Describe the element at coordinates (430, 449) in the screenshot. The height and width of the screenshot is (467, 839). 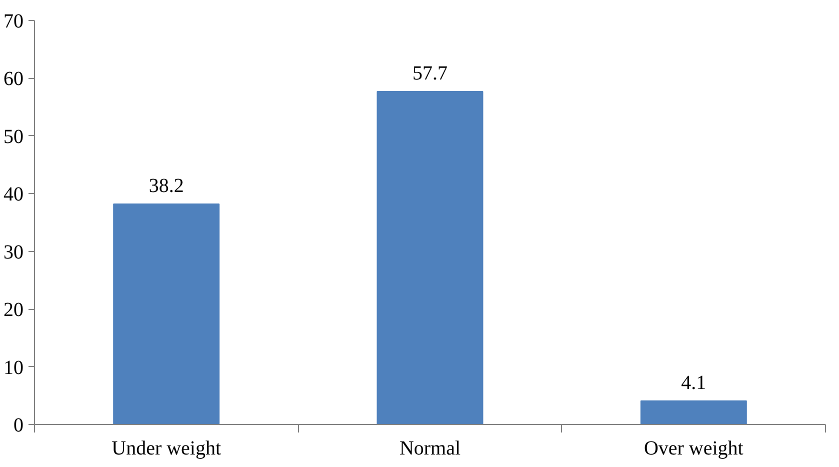
I see `x-tick-label: Normal` at that location.